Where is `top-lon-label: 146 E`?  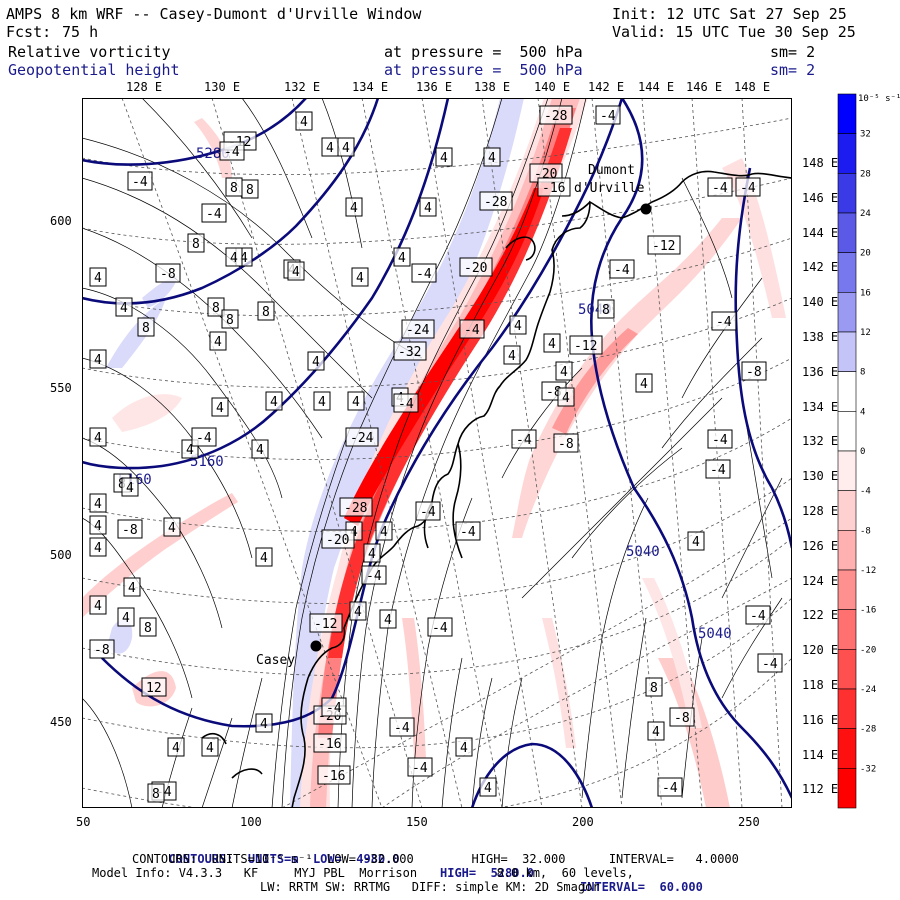 top-lon-label: 146 E is located at coordinates (704, 87).